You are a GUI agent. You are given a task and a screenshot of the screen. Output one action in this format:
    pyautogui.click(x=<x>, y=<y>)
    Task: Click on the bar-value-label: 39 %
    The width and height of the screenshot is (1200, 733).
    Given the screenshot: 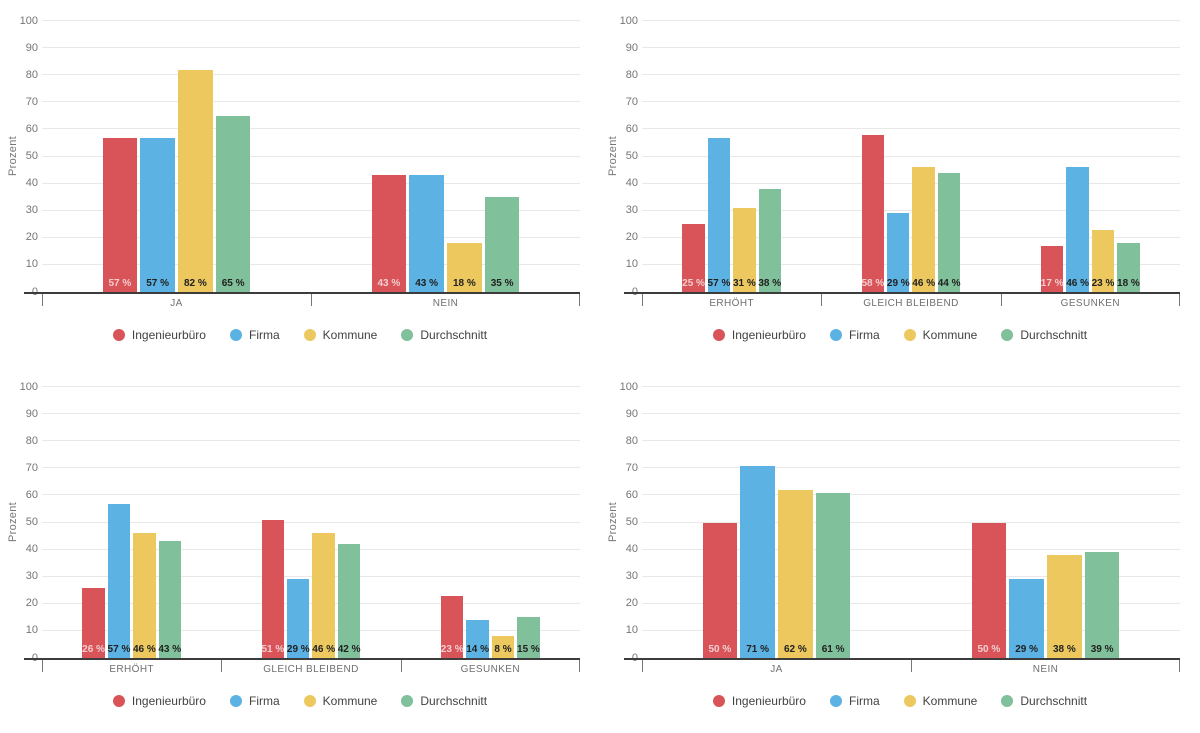 What is the action you would take?
    pyautogui.click(x=1102, y=649)
    